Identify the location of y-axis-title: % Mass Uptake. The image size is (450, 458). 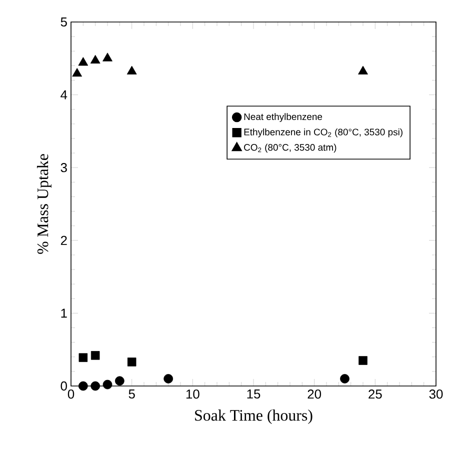
(44, 204).